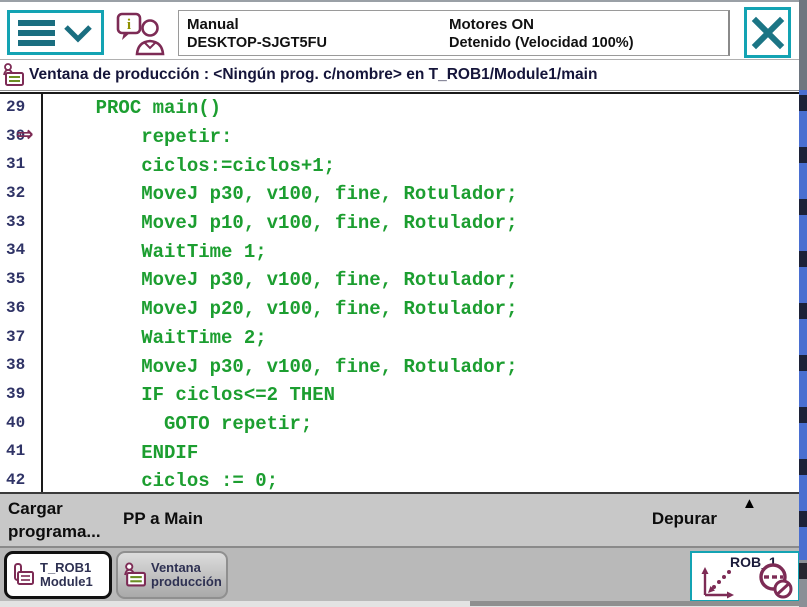  What do you see at coordinates (541, 43) in the screenshot?
I see `status-exec-state: Detenido (Velocidad 100%)` at bounding box center [541, 43].